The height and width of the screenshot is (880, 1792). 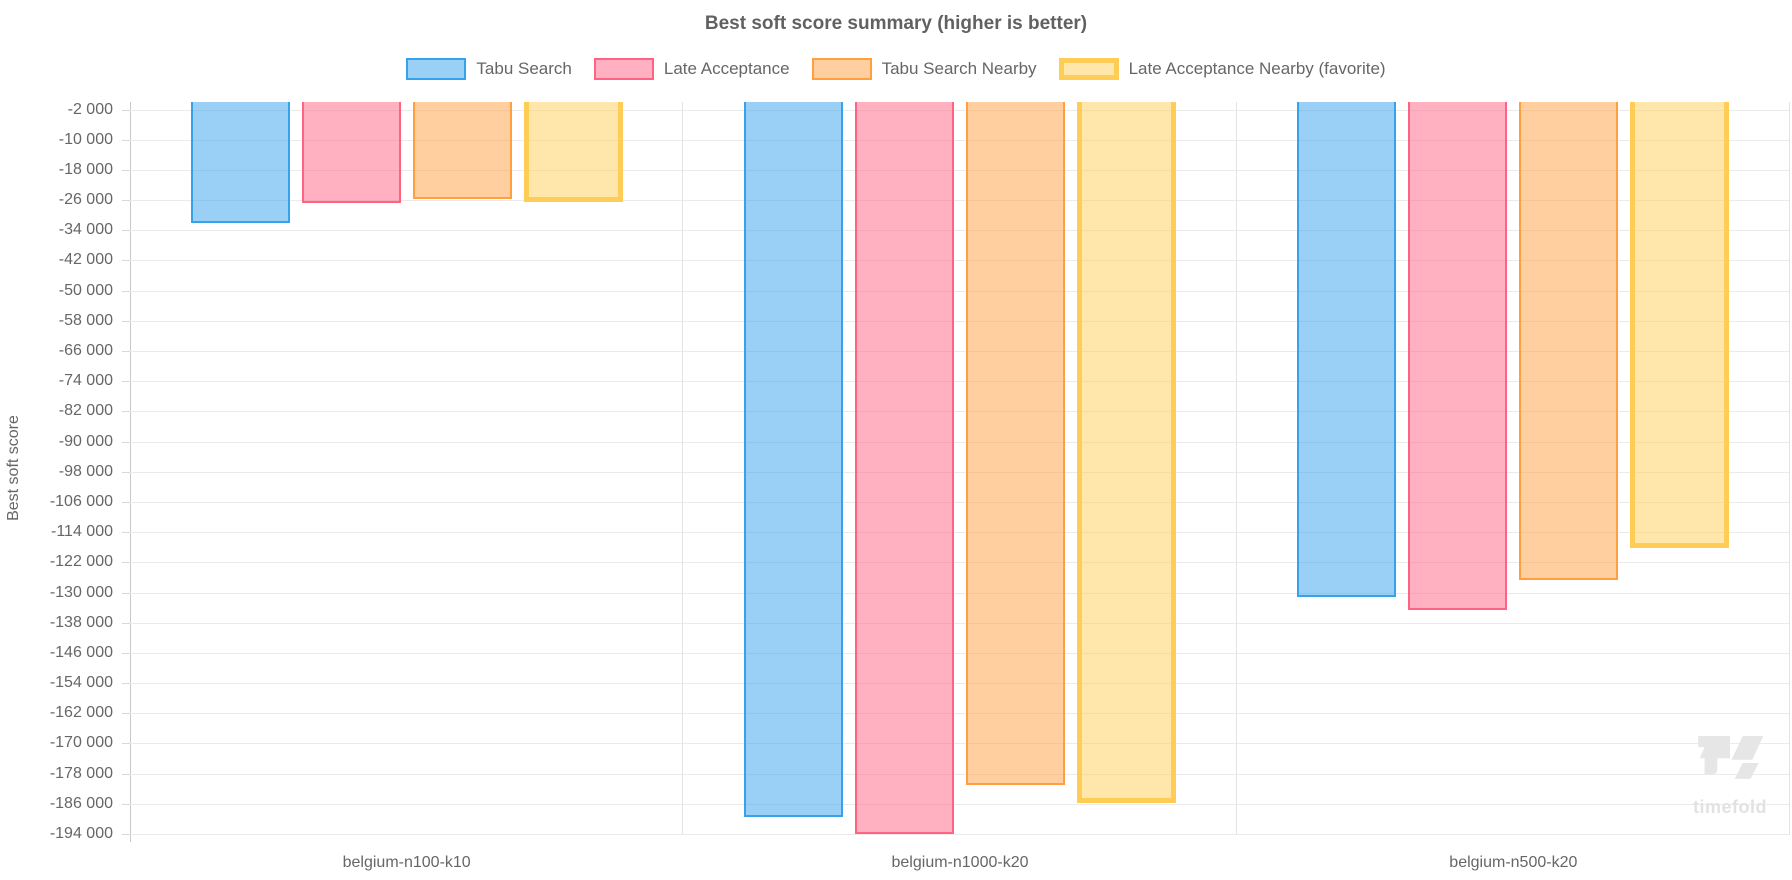 I want to click on watermark: timefold, so click(x=1730, y=773).